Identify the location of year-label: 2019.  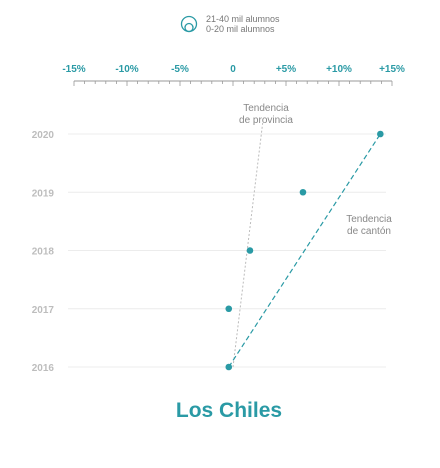
(43, 193).